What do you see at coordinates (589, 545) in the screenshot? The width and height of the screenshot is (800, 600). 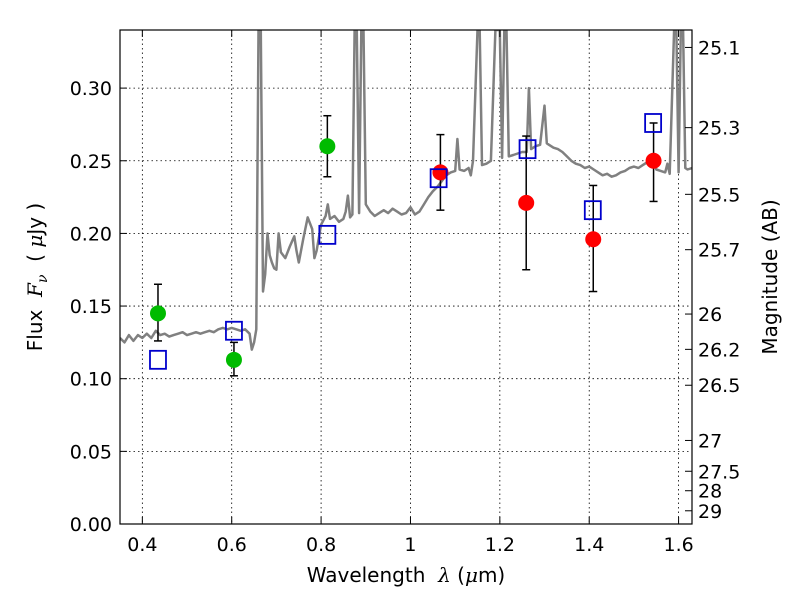 I see `x-tick-label: 1.4` at bounding box center [589, 545].